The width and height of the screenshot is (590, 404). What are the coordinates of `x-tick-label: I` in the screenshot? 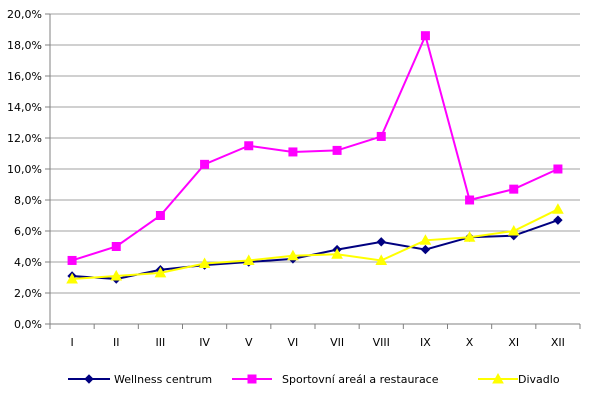 It's located at (71, 342).